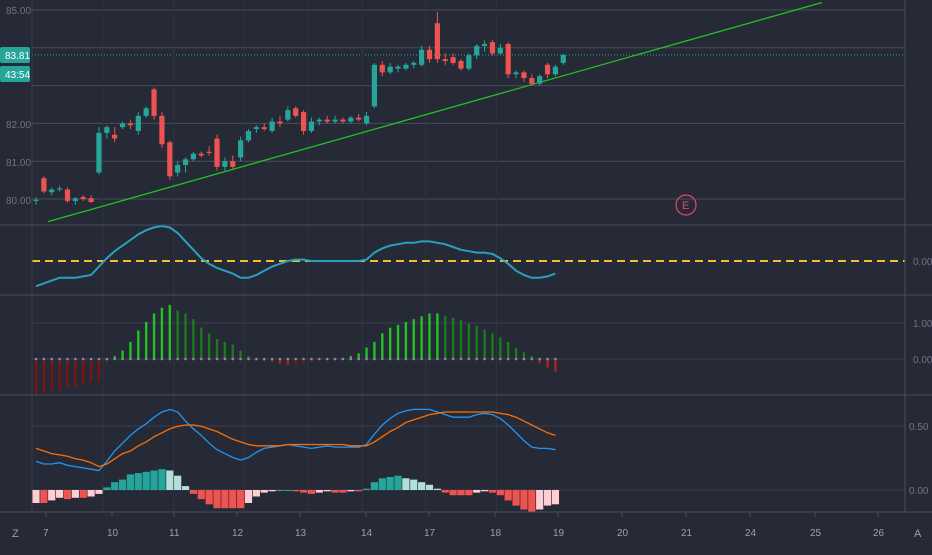 The width and height of the screenshot is (932, 555). I want to click on time-tick-label: 12, so click(238, 533).